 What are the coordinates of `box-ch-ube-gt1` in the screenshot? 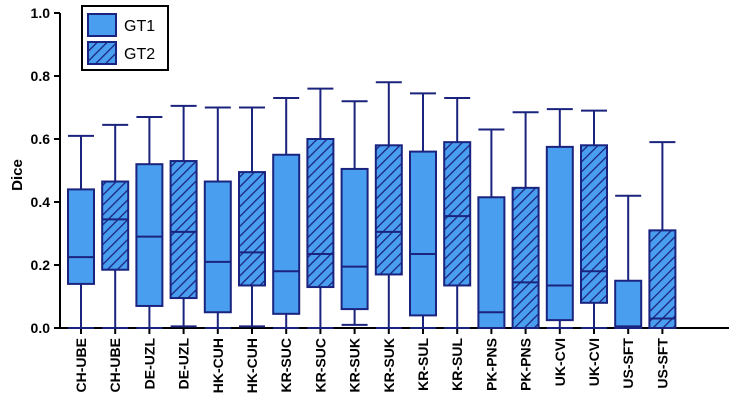 It's located at (81, 231).